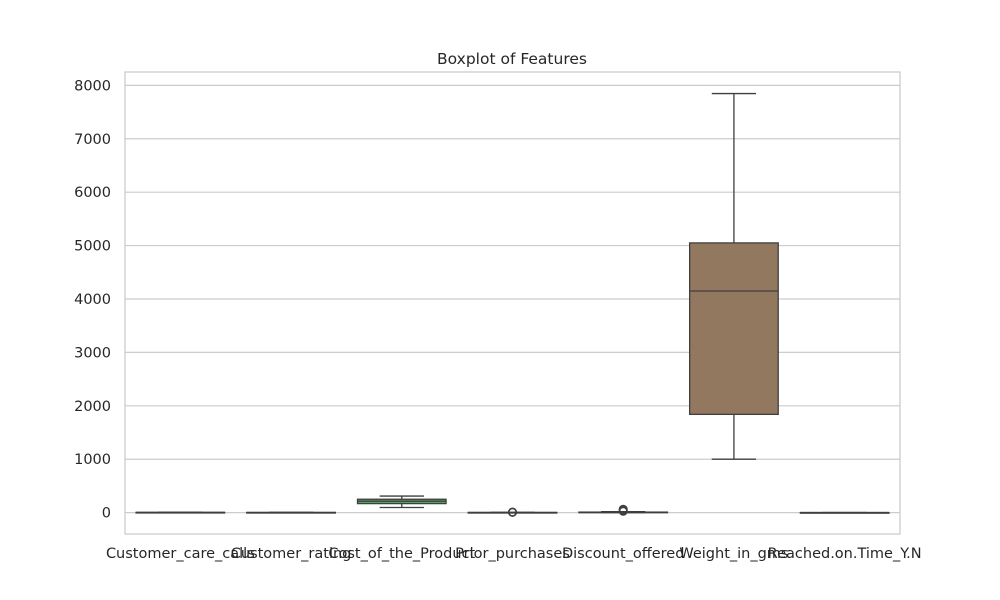 The width and height of the screenshot is (1000, 600). What do you see at coordinates (92, 140) in the screenshot?
I see `y-tick-label-7: 7000` at bounding box center [92, 140].